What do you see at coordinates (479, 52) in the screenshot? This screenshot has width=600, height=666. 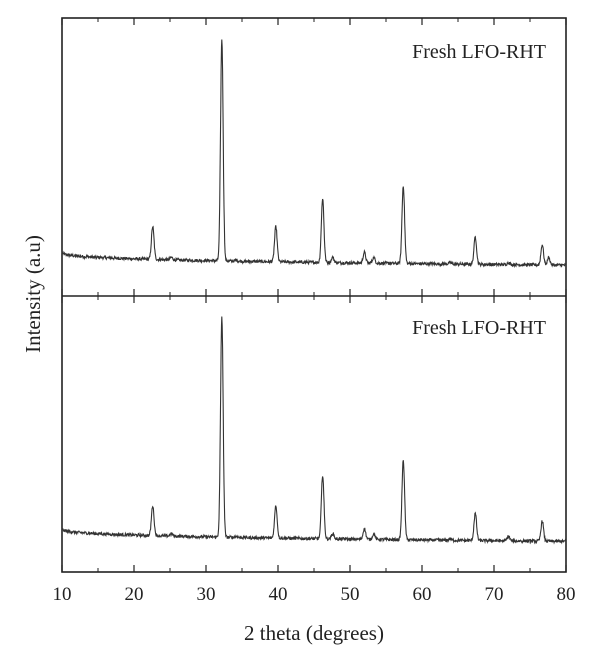 I see `panel-top-label: Fresh LFO-RHT` at bounding box center [479, 52].